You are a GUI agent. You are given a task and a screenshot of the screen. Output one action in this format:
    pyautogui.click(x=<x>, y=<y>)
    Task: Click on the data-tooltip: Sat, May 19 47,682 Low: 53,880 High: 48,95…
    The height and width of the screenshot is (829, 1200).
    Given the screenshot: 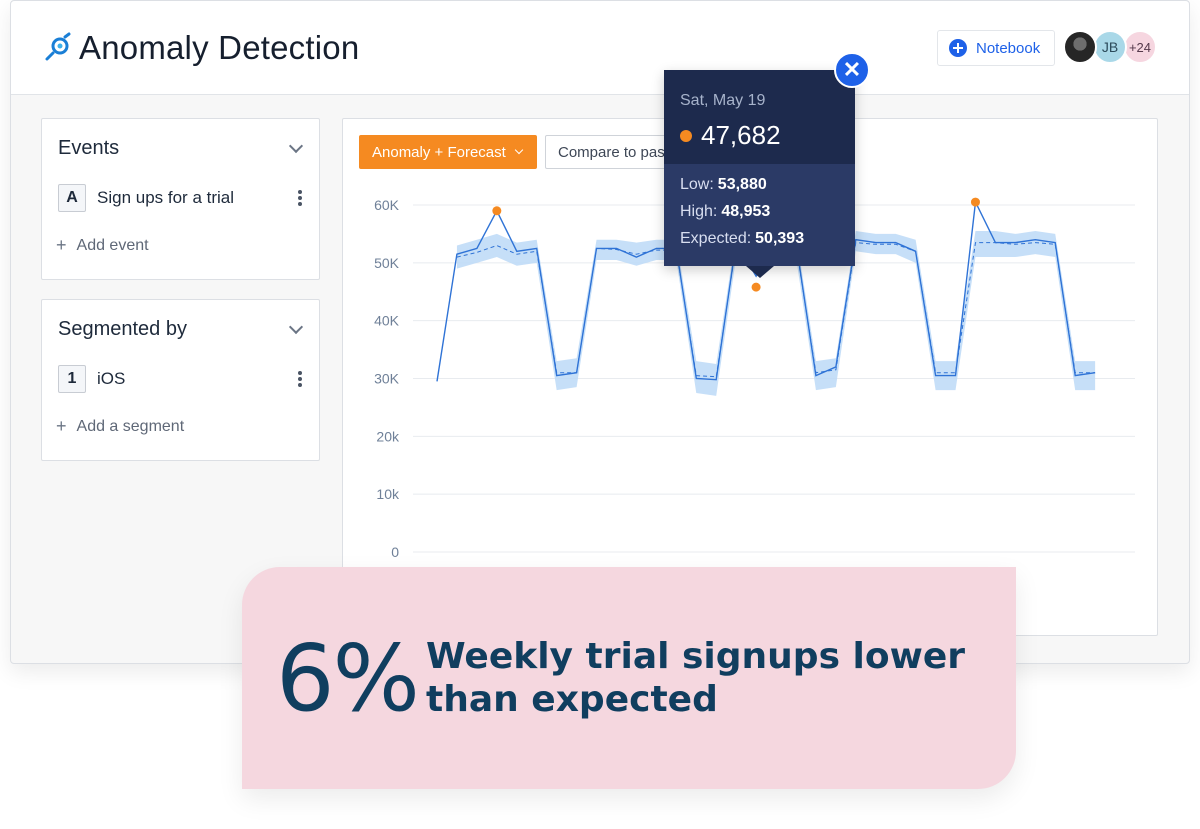 What is the action you would take?
    pyautogui.click(x=759, y=174)
    